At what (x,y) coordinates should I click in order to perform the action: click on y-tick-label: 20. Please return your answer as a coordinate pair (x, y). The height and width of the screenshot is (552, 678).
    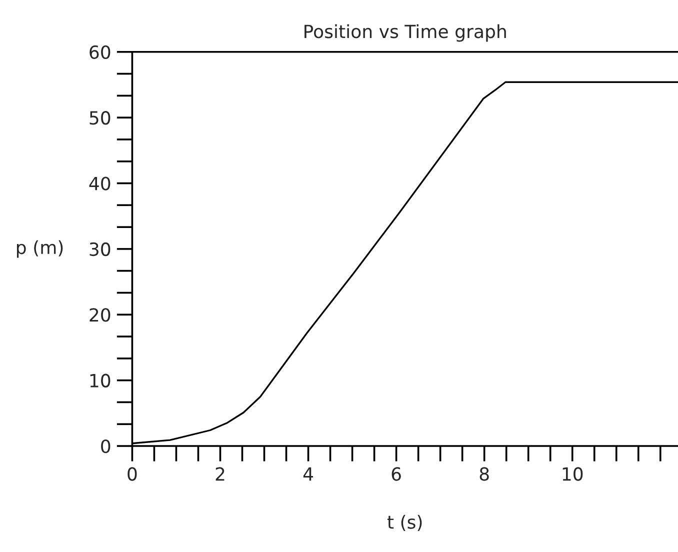
    Looking at the image, I should click on (100, 315).